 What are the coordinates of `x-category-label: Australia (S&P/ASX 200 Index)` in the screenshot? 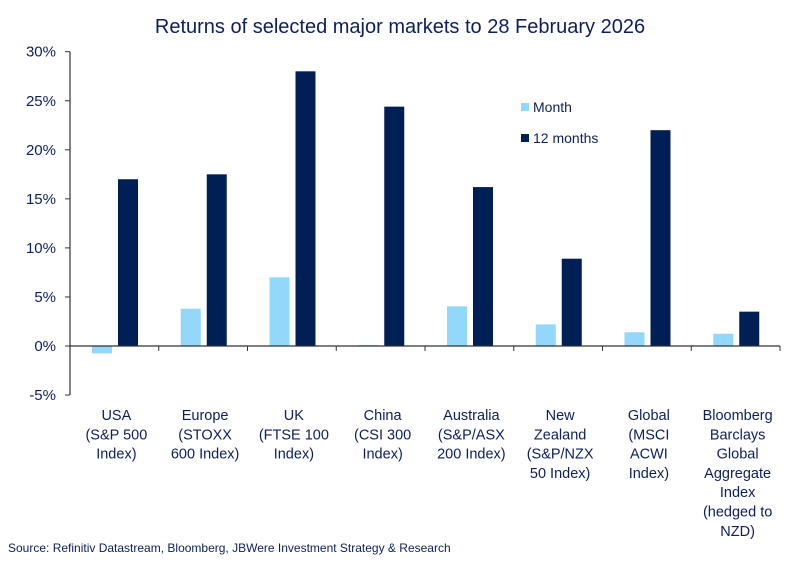 It's located at (471, 435).